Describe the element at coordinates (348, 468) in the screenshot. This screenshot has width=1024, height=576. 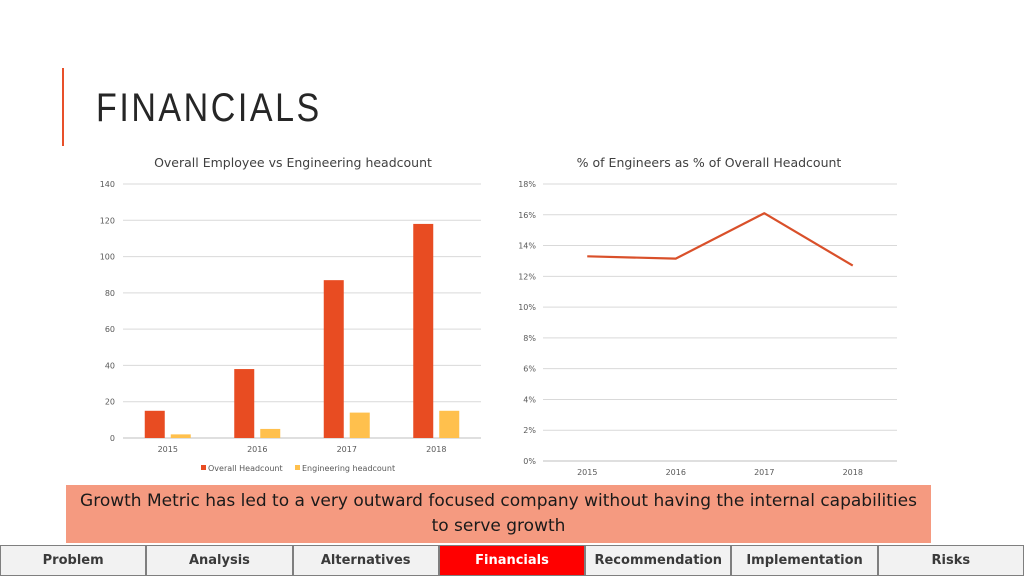
I see `legend-label-1: Engineering headcount` at that location.